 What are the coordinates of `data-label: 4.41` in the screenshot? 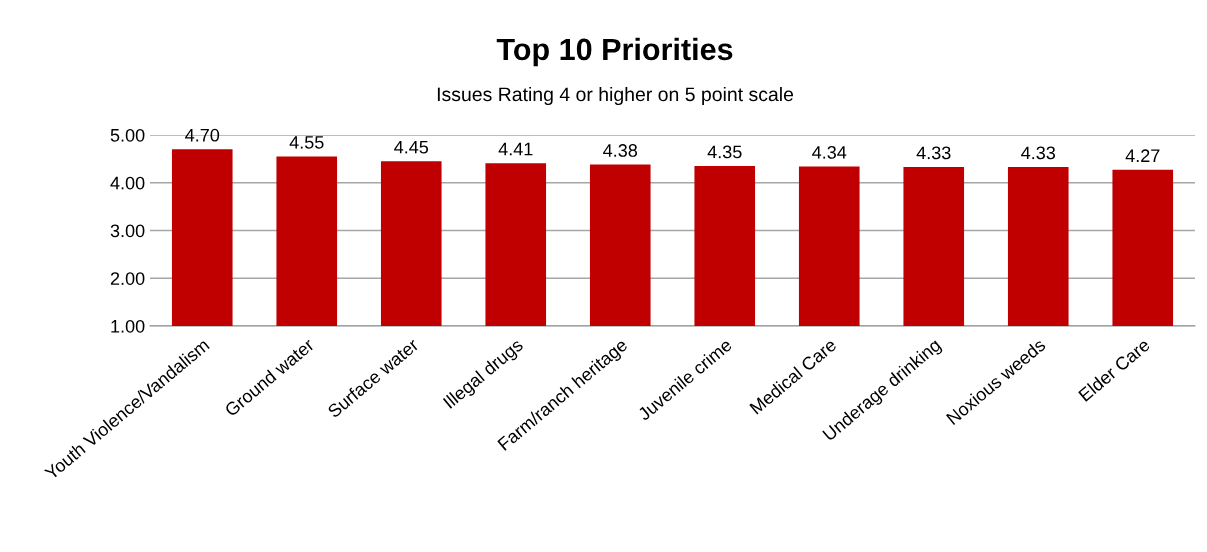 It's located at (515, 149).